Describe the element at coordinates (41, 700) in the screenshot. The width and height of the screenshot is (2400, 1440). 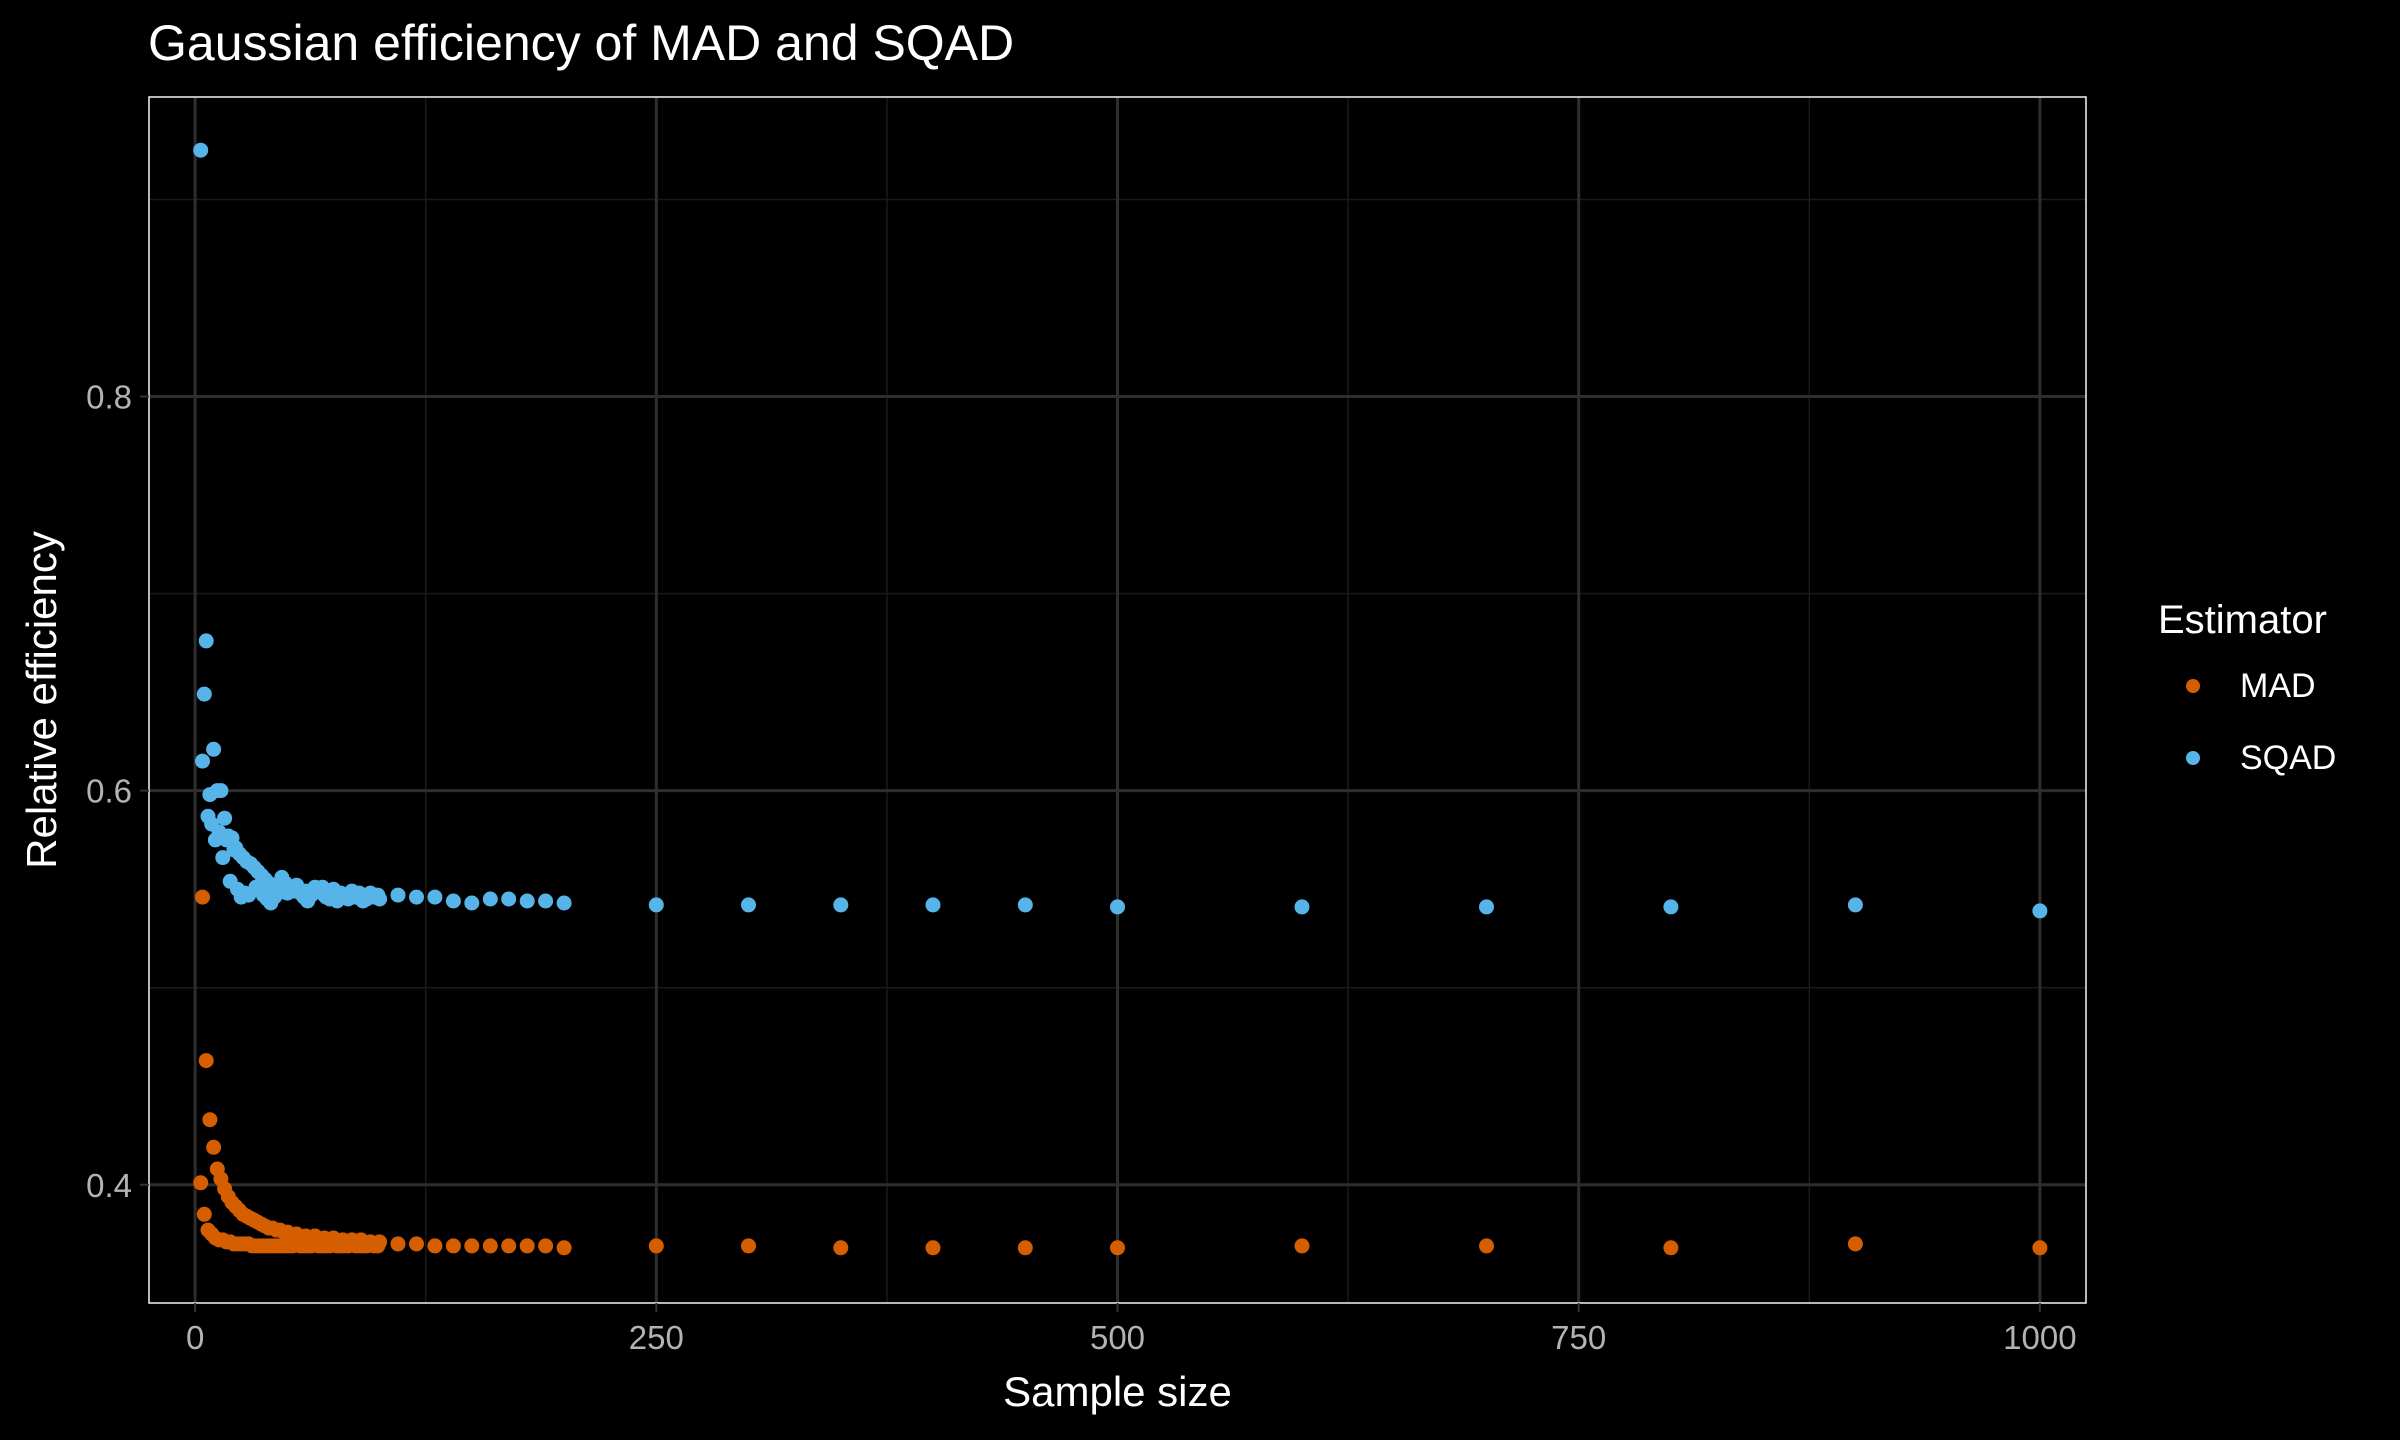
I see `y-axis-title: Relative efficiency` at that location.